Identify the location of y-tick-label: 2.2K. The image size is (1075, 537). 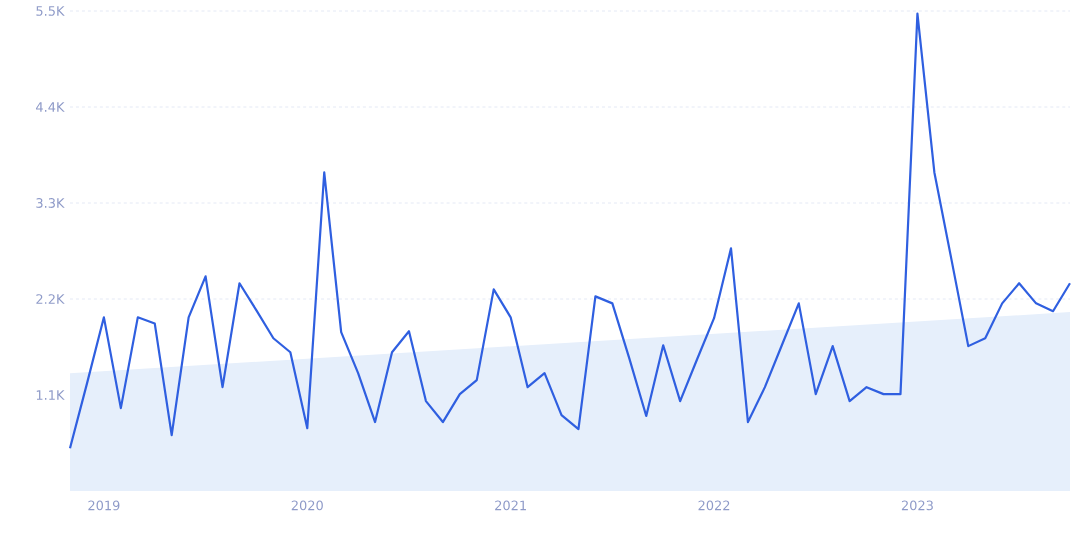
(50, 299).